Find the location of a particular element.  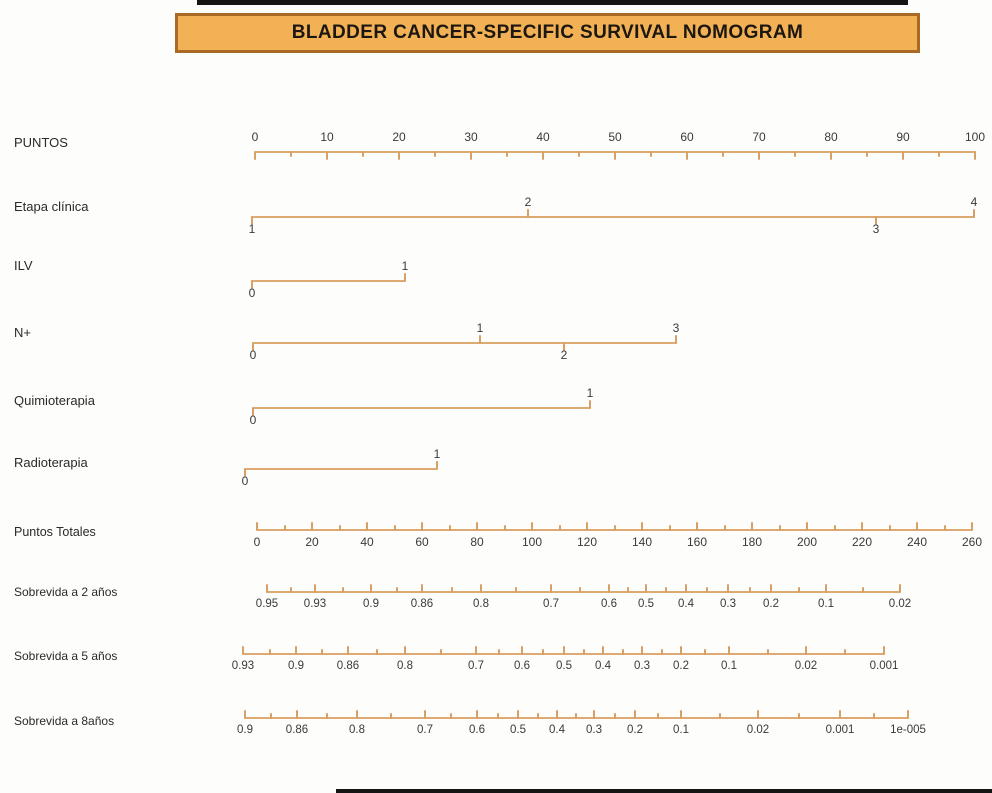

tick-label-sobrevida-2-anos-0.1: 0.1 is located at coordinates (826, 604).